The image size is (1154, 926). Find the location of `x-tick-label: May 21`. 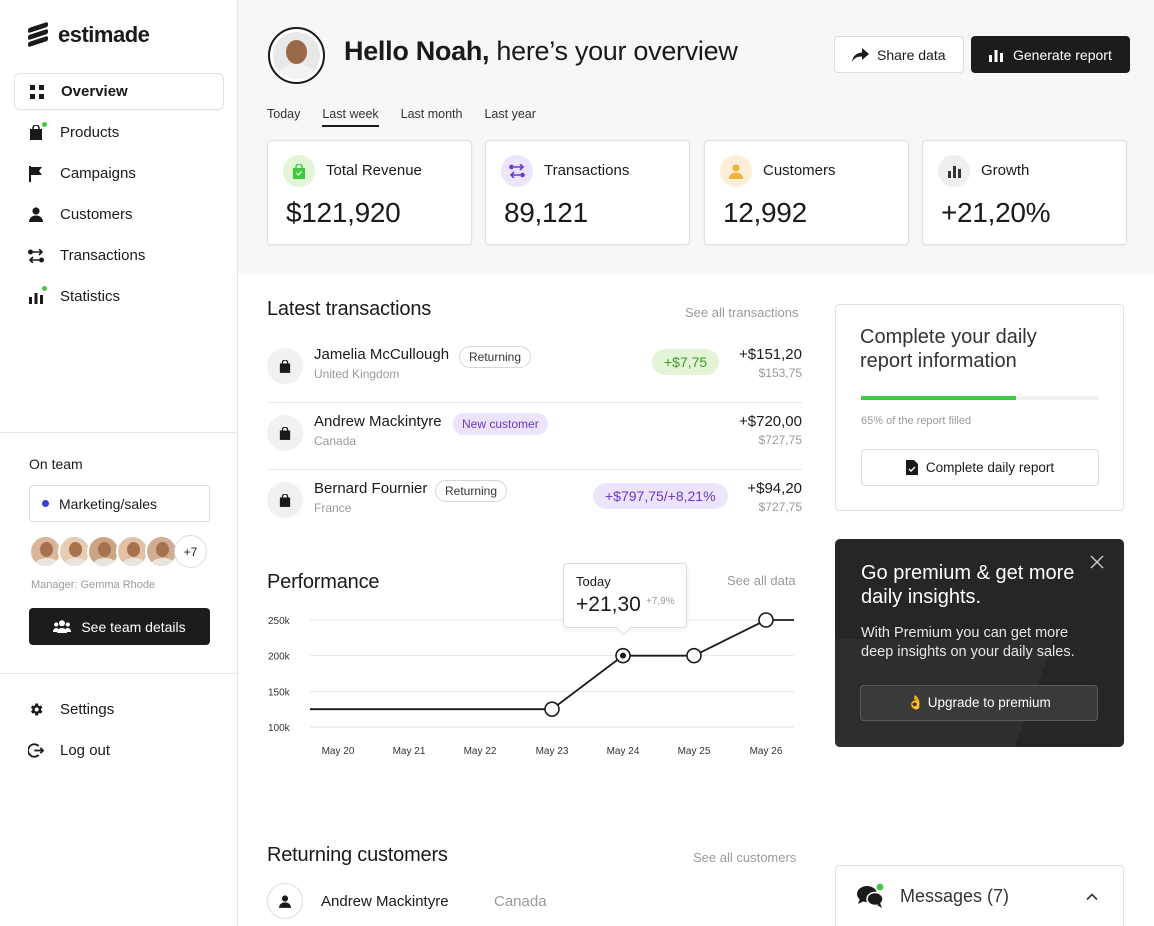

x-tick-label: May 21 is located at coordinates (409, 751).